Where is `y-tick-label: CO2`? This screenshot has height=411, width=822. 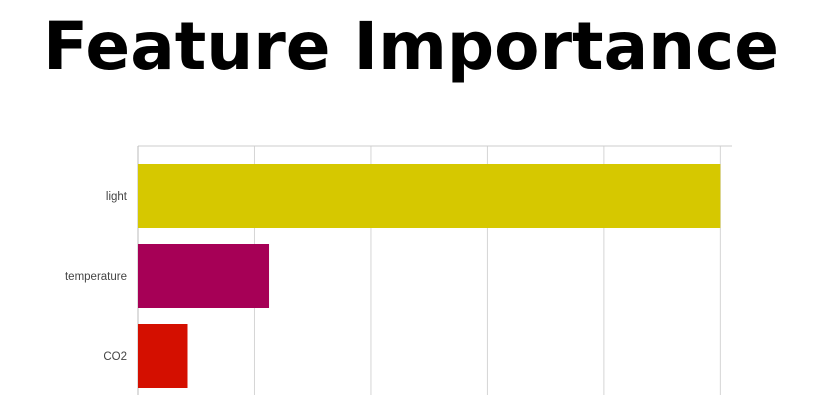
y-tick-label: CO2 is located at coordinates (115, 357).